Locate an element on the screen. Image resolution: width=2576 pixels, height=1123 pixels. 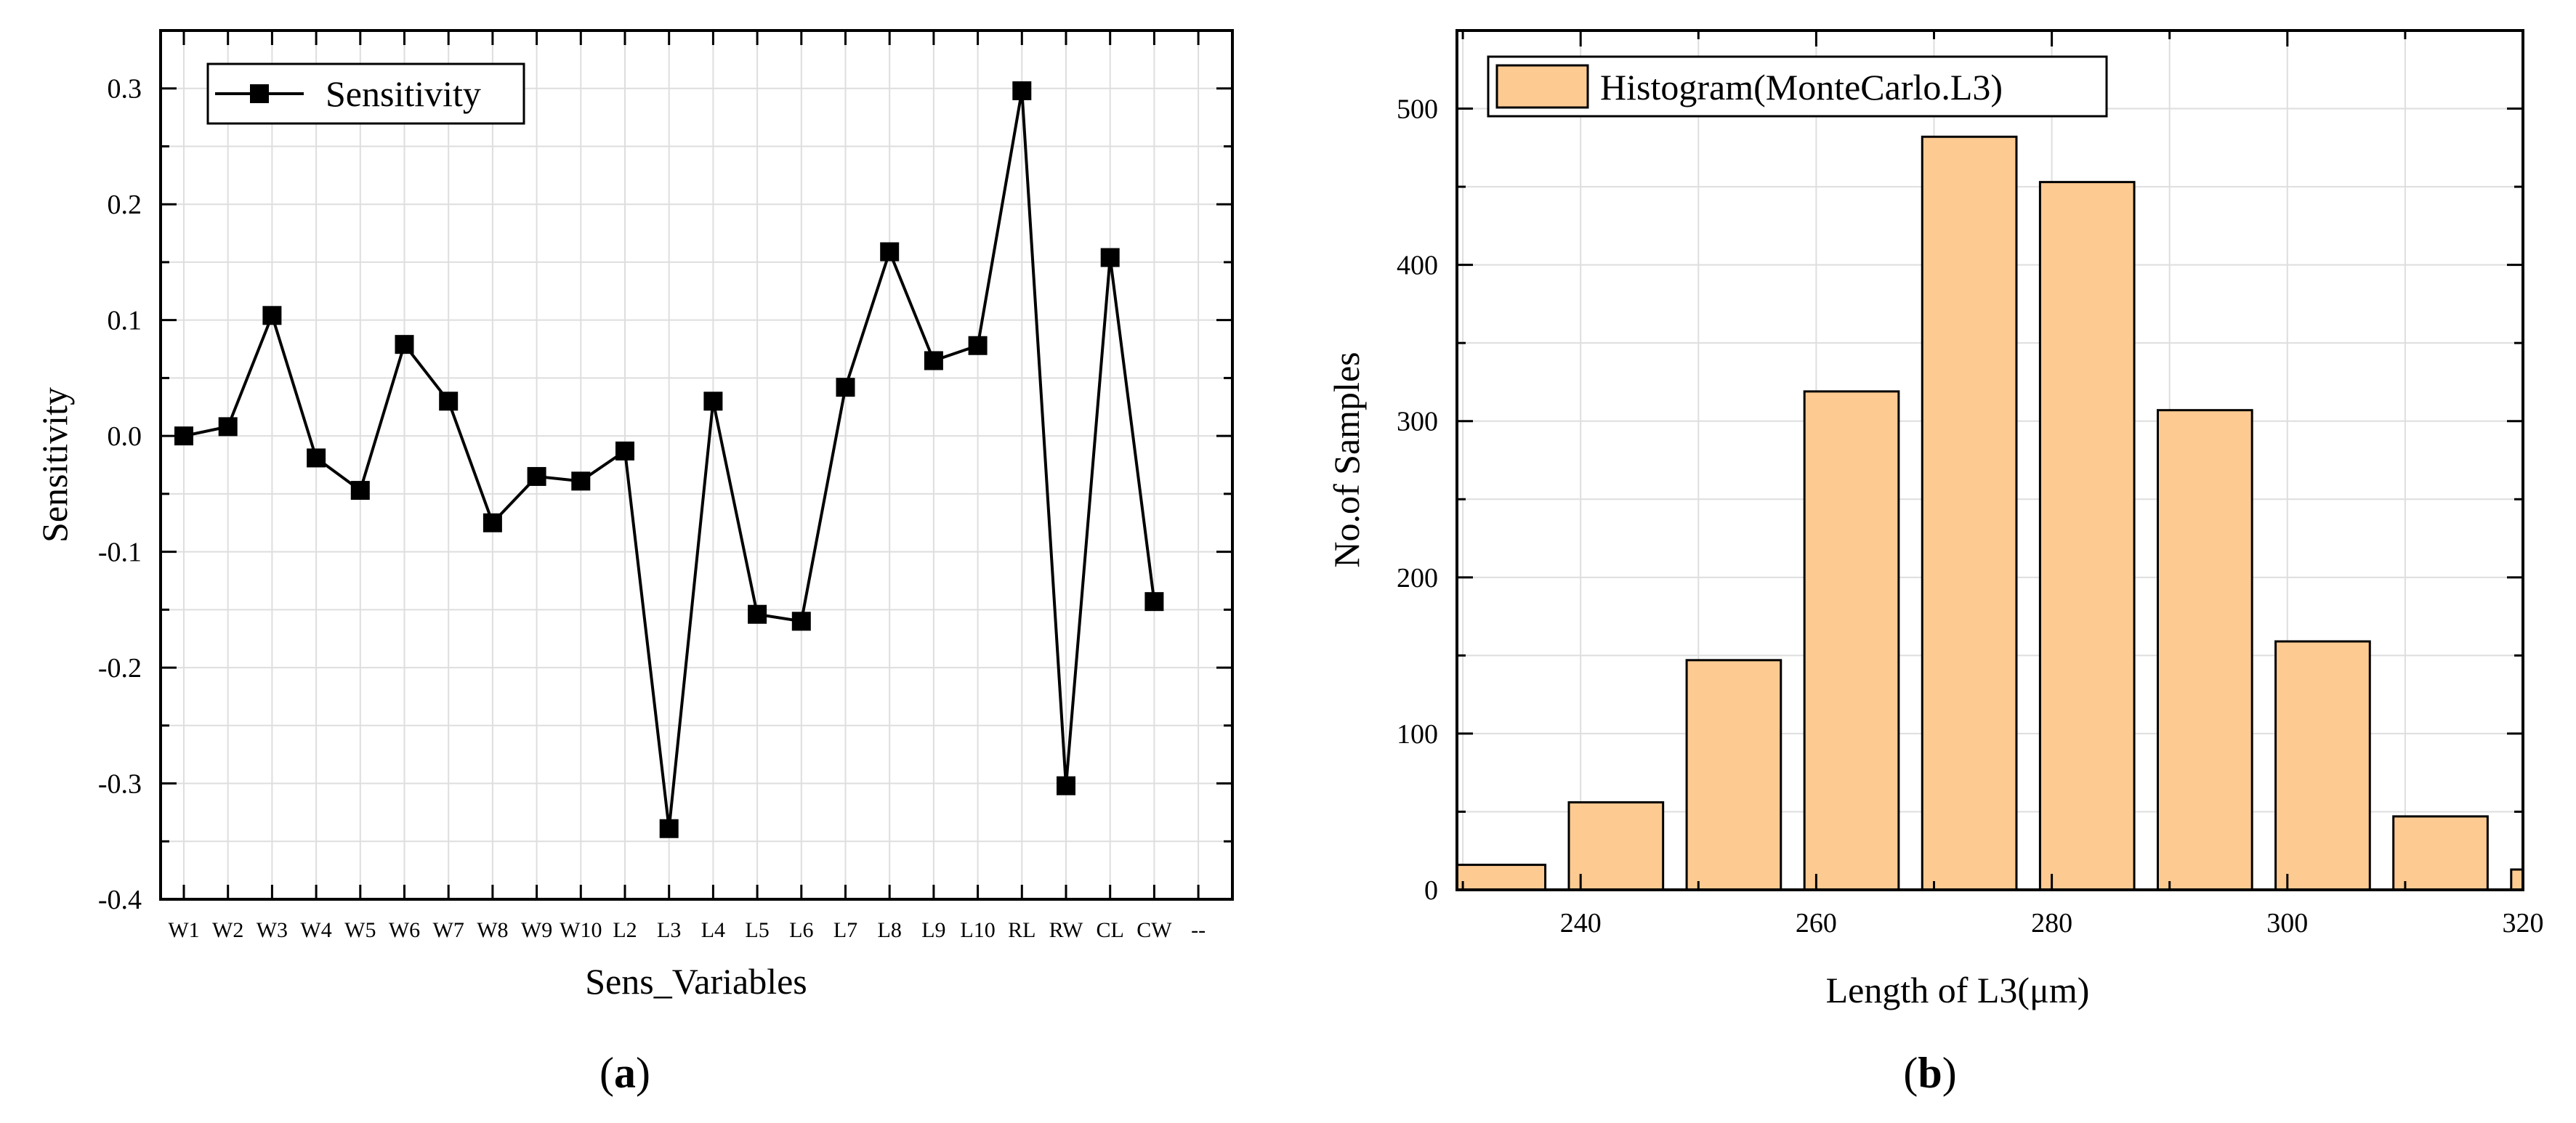
chart-a-x-tick-label: W10 is located at coordinates (581, 930).